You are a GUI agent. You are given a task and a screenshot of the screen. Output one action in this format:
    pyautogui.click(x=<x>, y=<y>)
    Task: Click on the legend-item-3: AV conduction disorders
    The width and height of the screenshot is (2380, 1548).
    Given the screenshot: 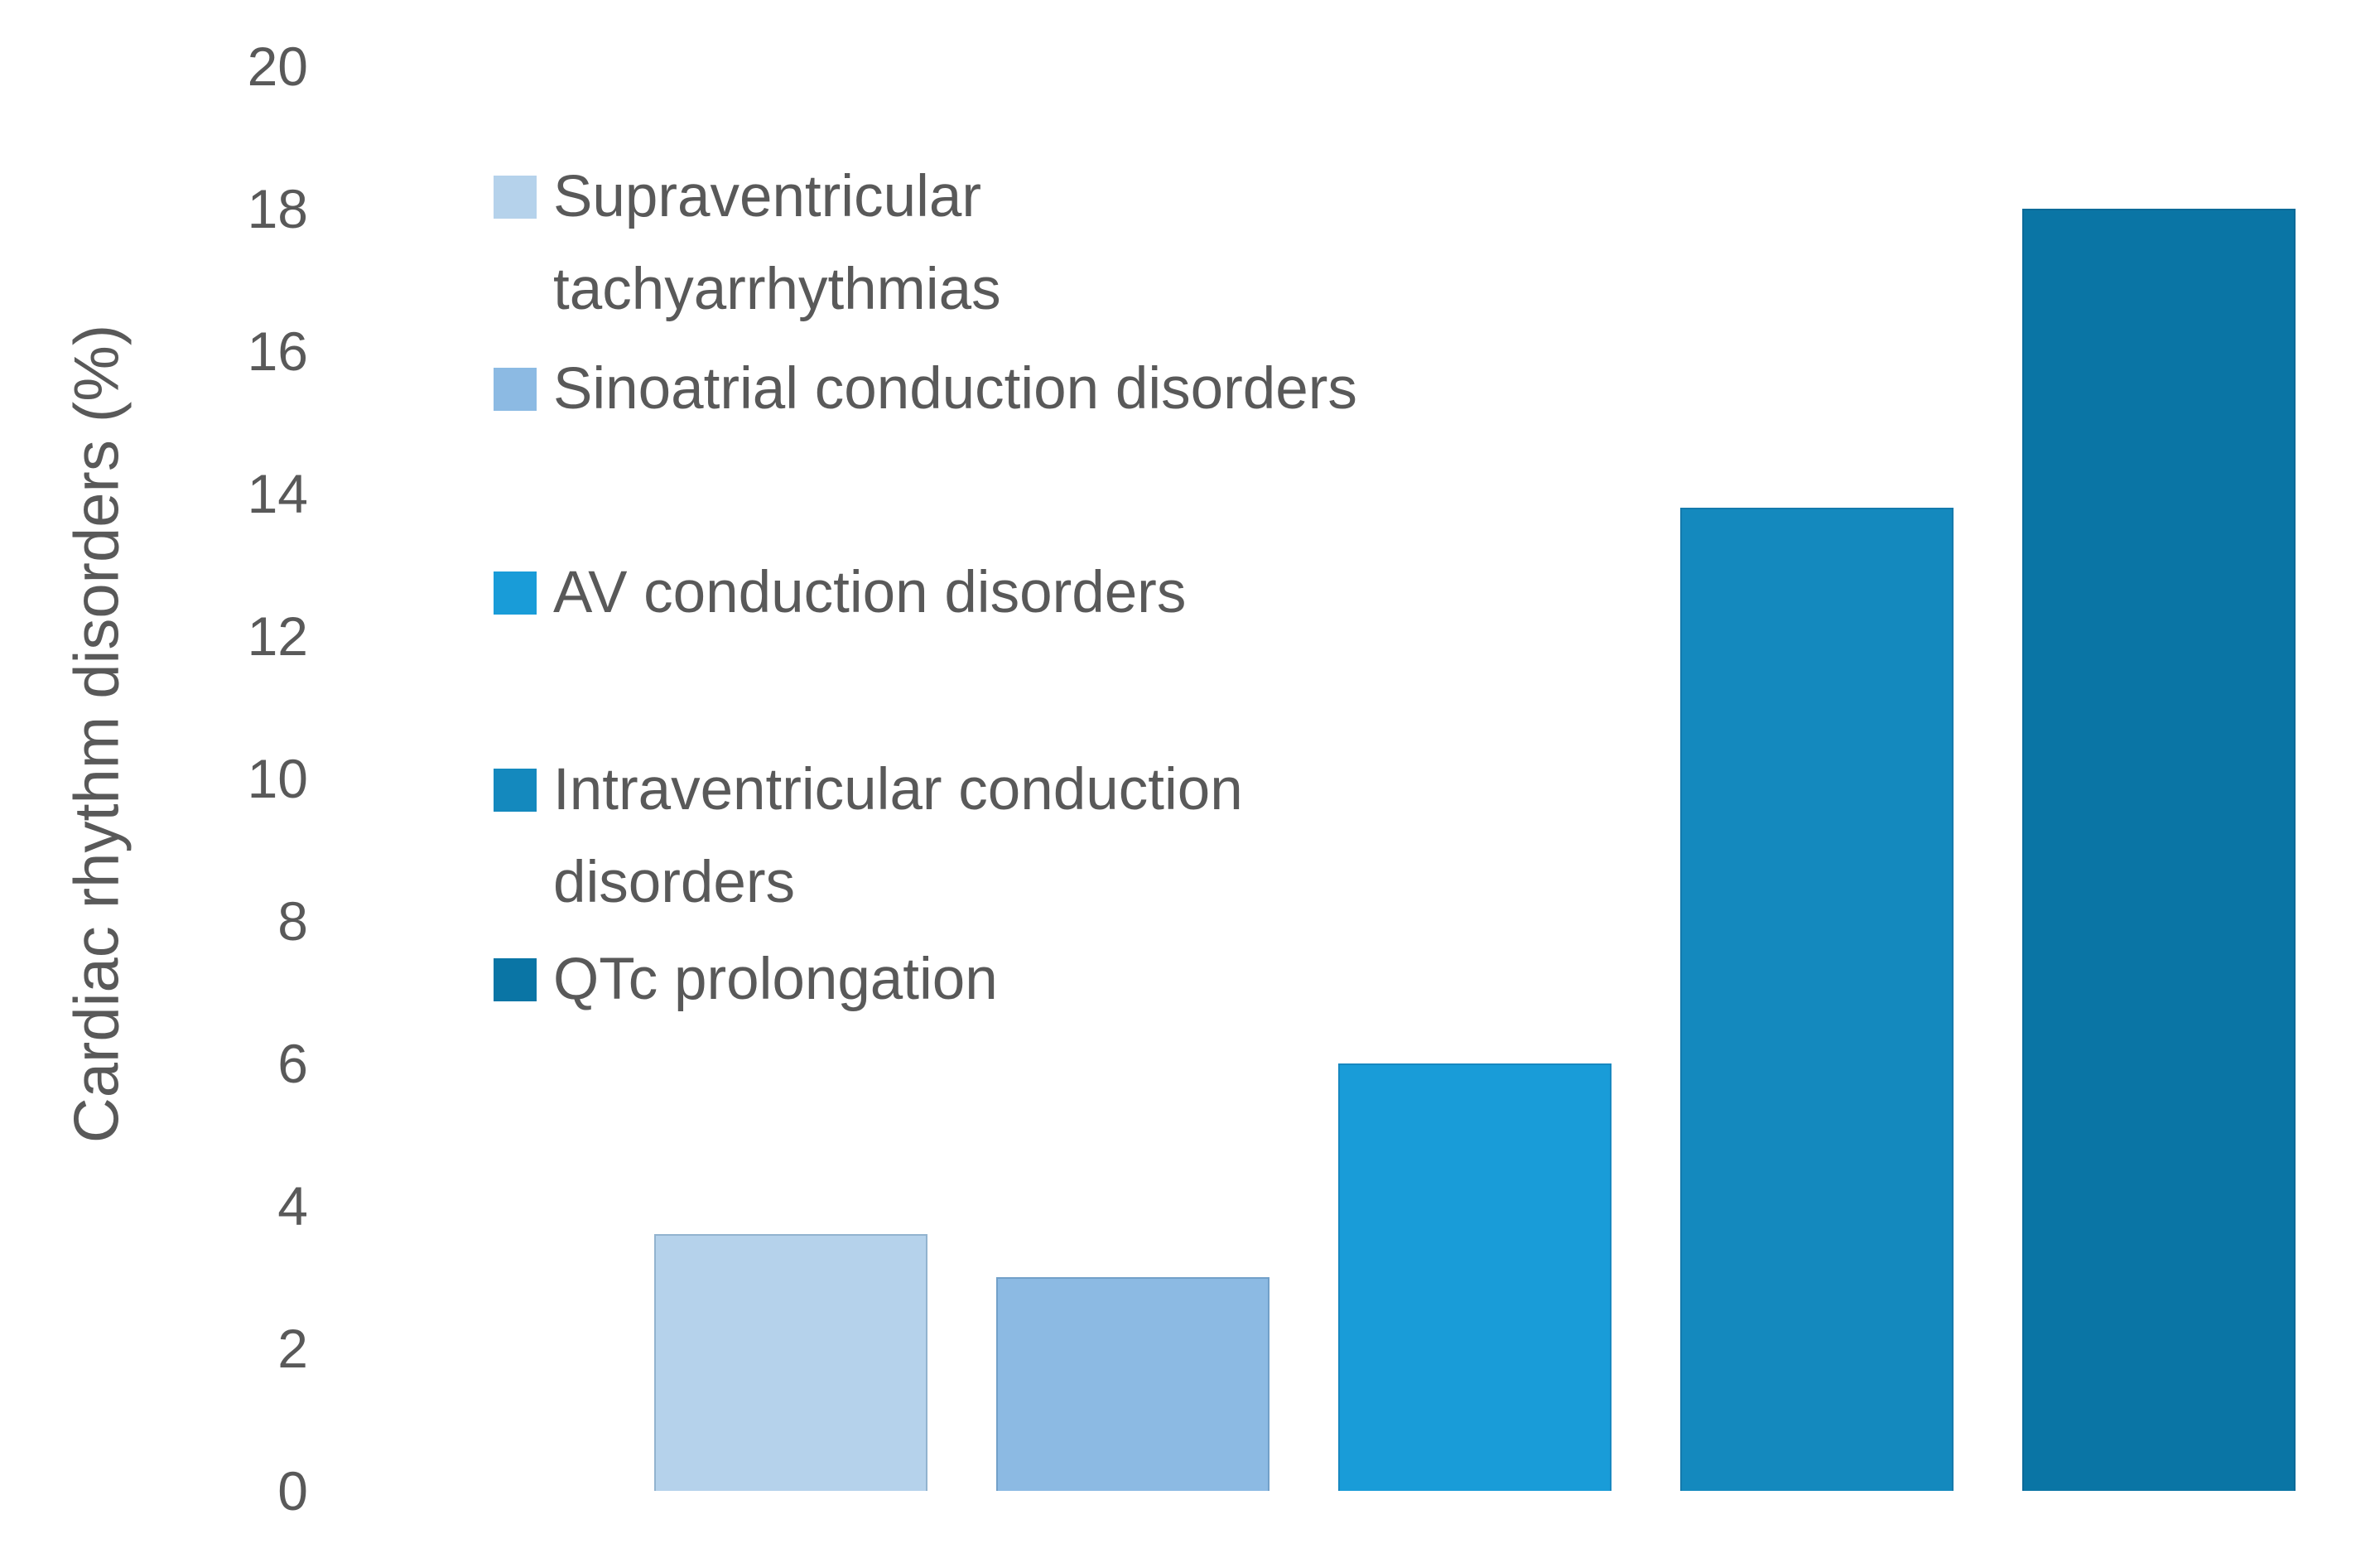 What is the action you would take?
    pyautogui.click(x=840, y=593)
    